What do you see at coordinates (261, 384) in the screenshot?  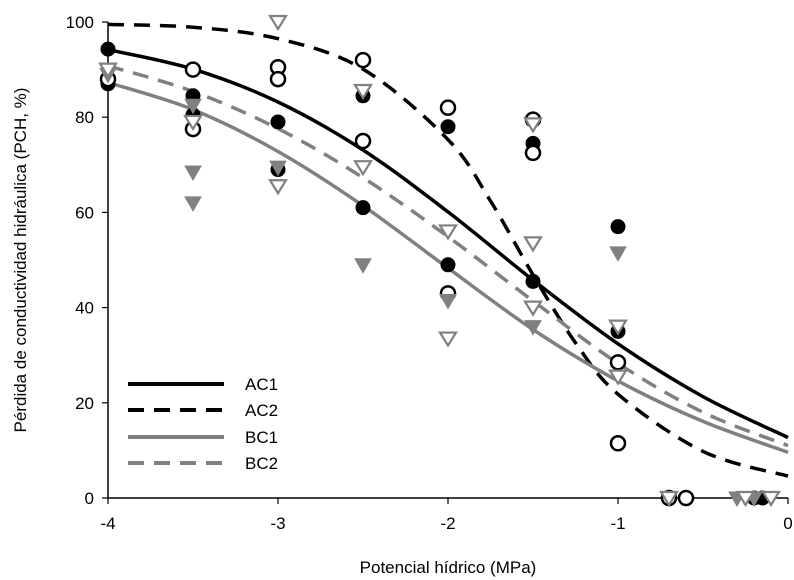 I see `legend-label-ac1: AC1` at bounding box center [261, 384].